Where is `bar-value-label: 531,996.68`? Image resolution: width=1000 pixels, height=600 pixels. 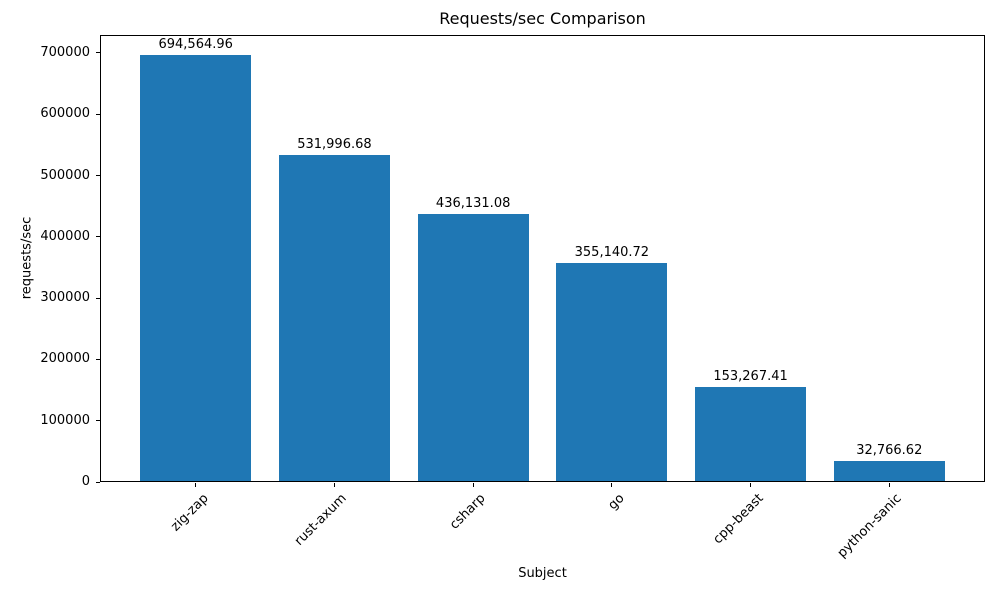 bar-value-label: 531,996.68 is located at coordinates (334, 144).